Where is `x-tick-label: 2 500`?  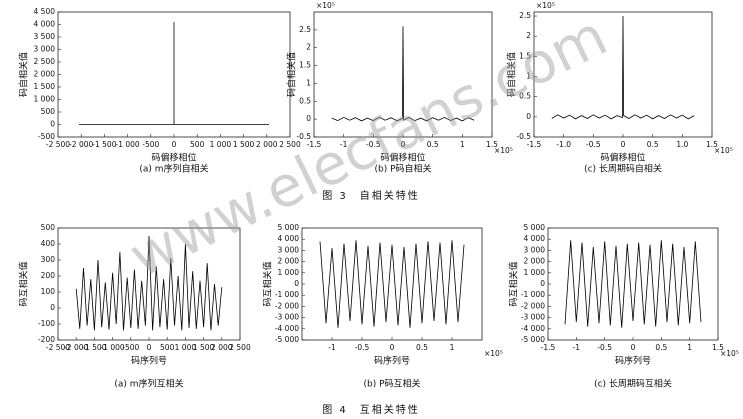 x-tick-label: 2 500 is located at coordinates (290, 144).